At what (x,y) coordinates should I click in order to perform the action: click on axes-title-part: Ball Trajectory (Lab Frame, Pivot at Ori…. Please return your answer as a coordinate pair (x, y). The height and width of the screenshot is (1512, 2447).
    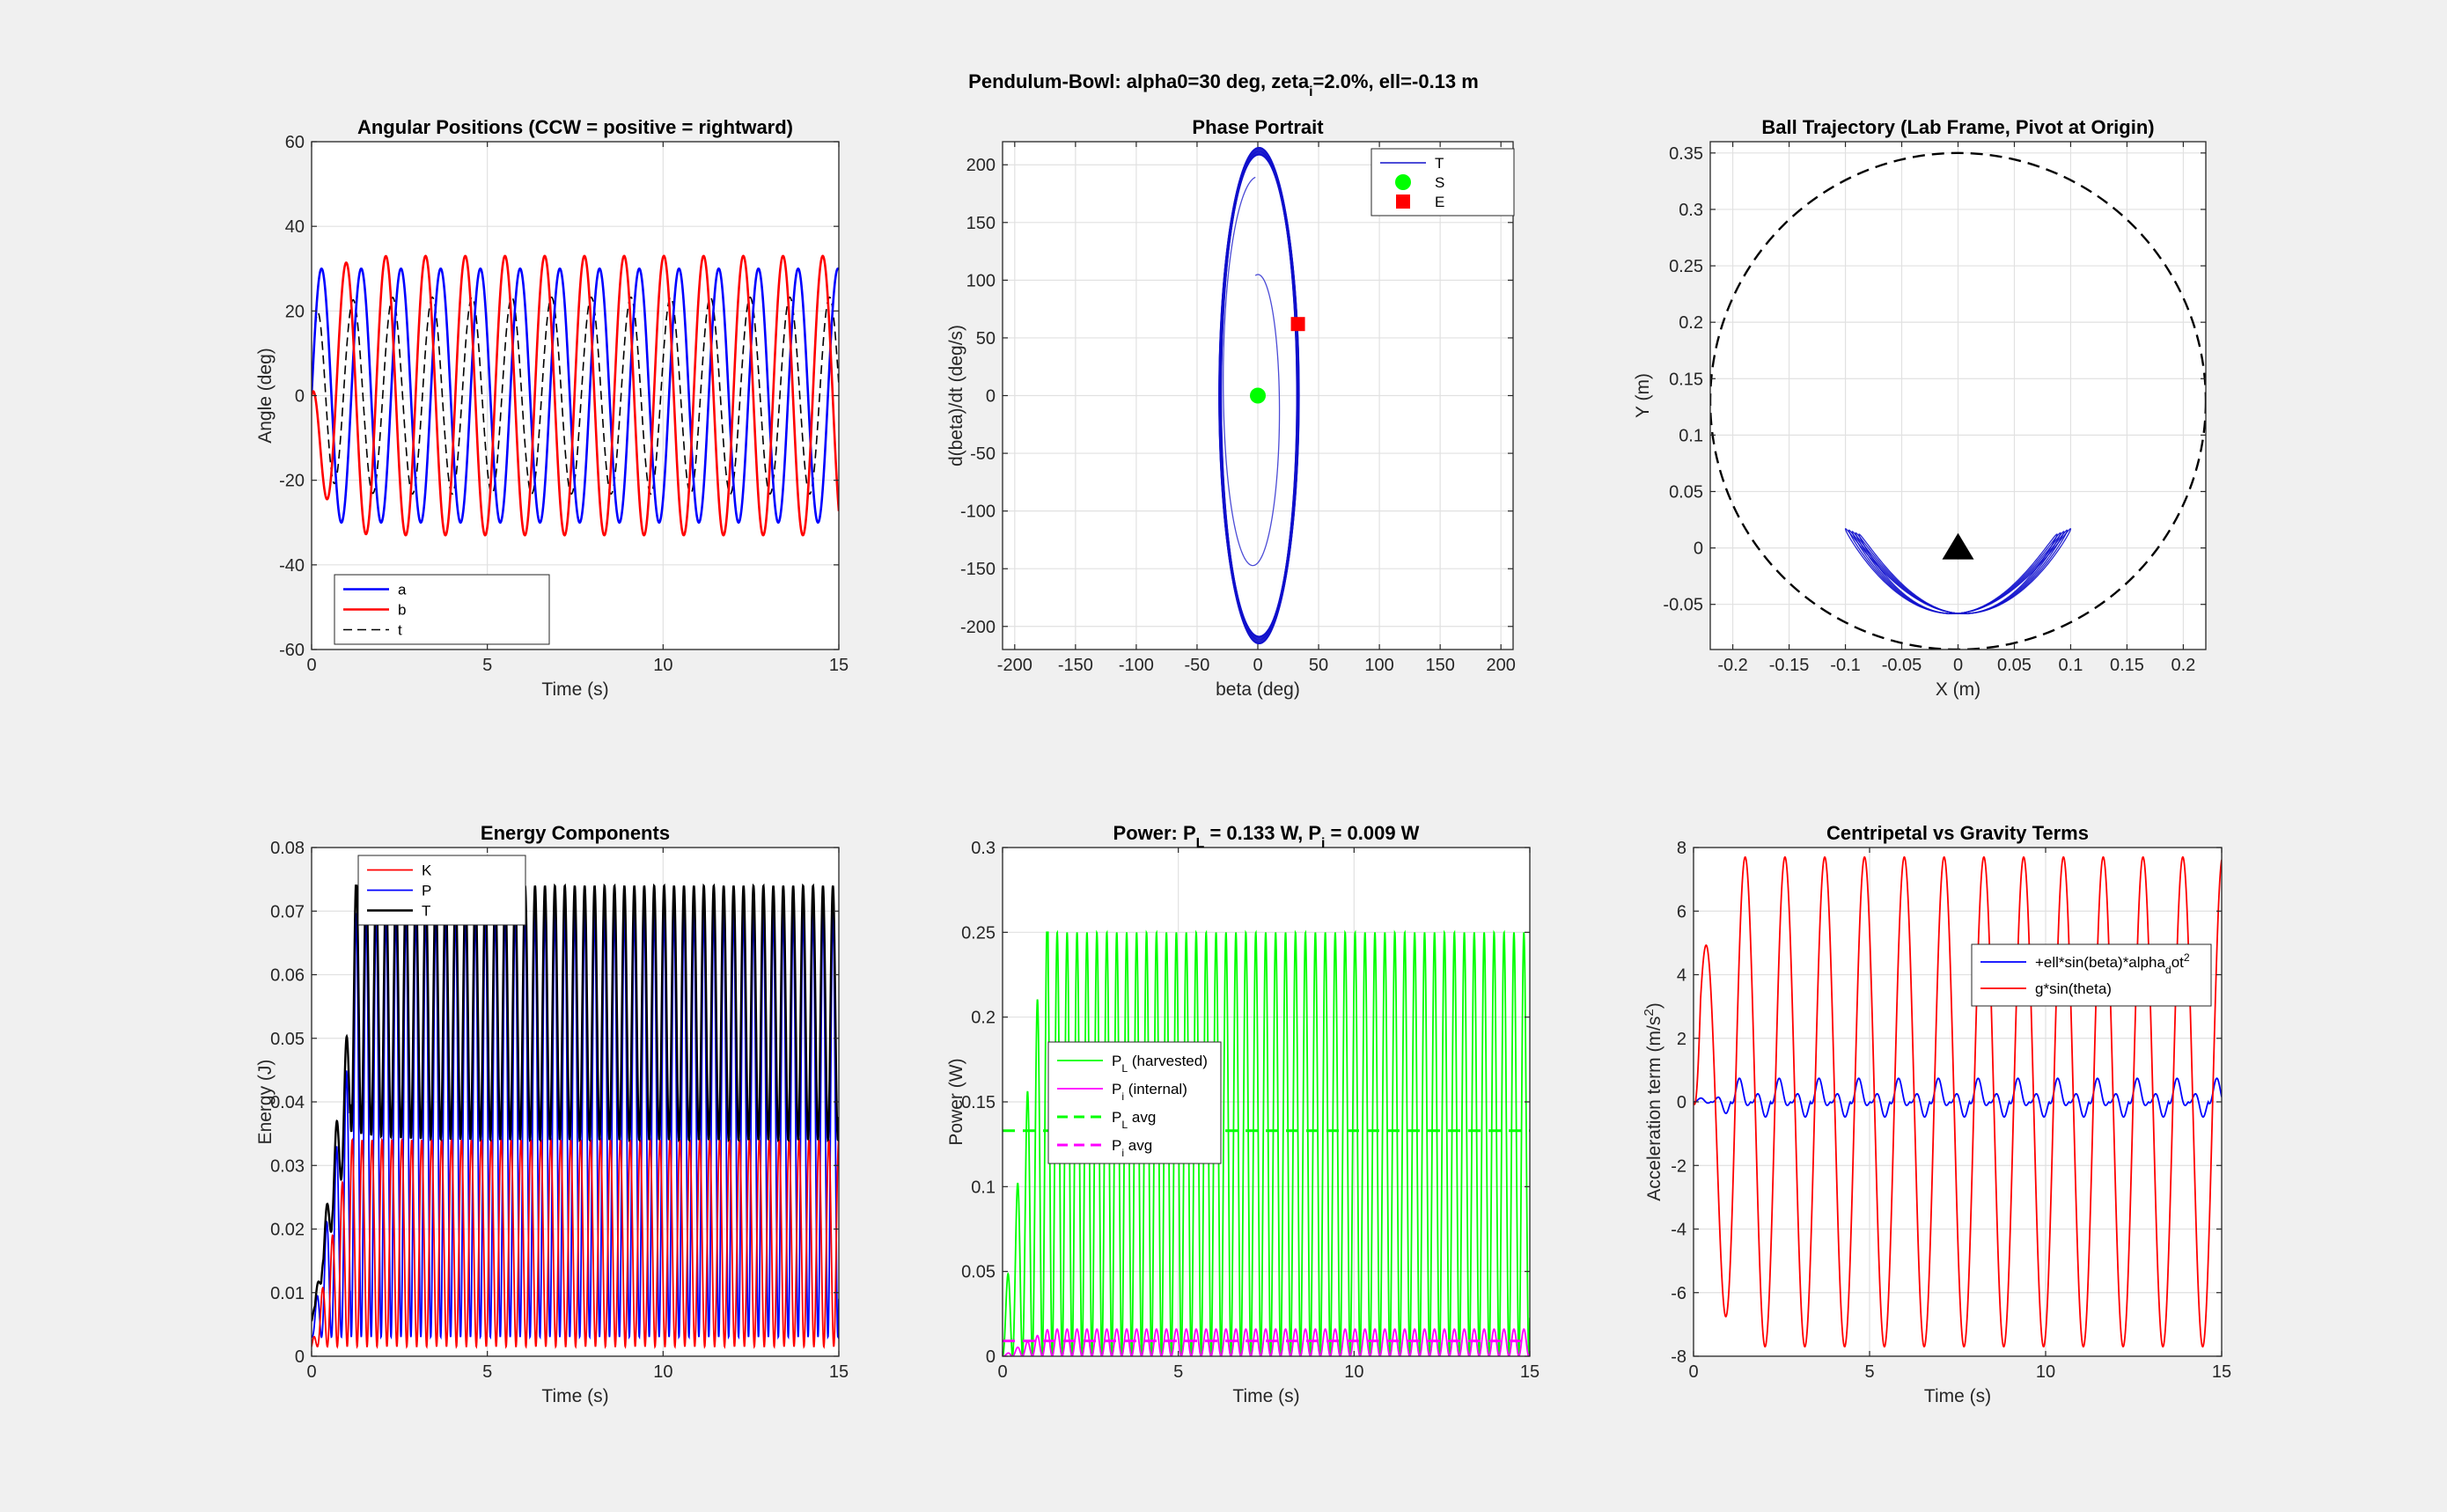
    Looking at the image, I should click on (1958, 127).